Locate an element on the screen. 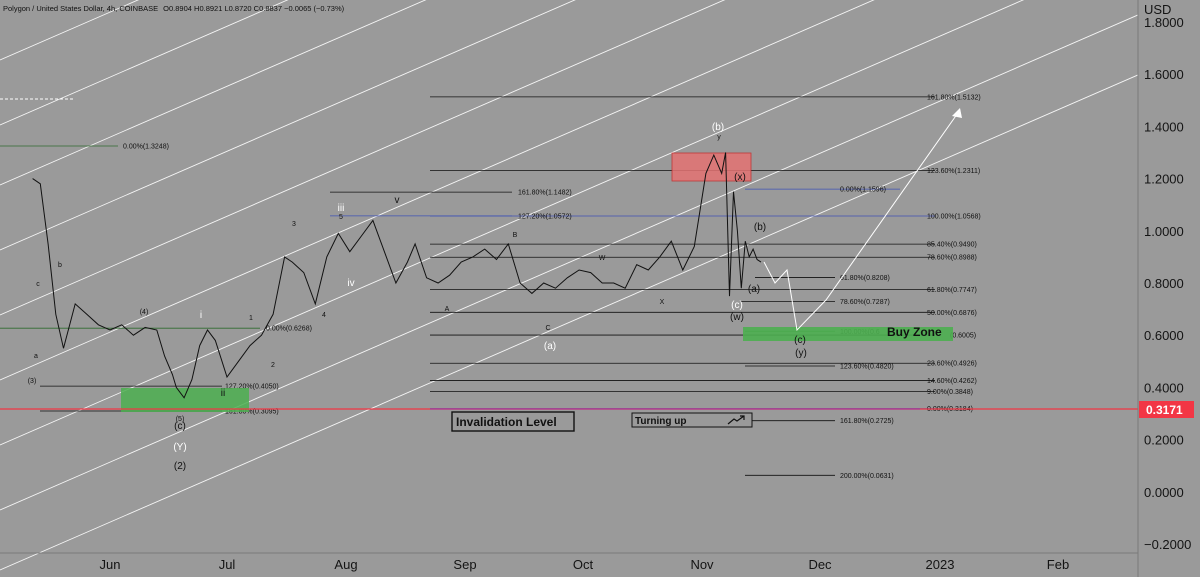 The width and height of the screenshot is (1200, 577). wave-label: (2) is located at coordinates (180, 466).